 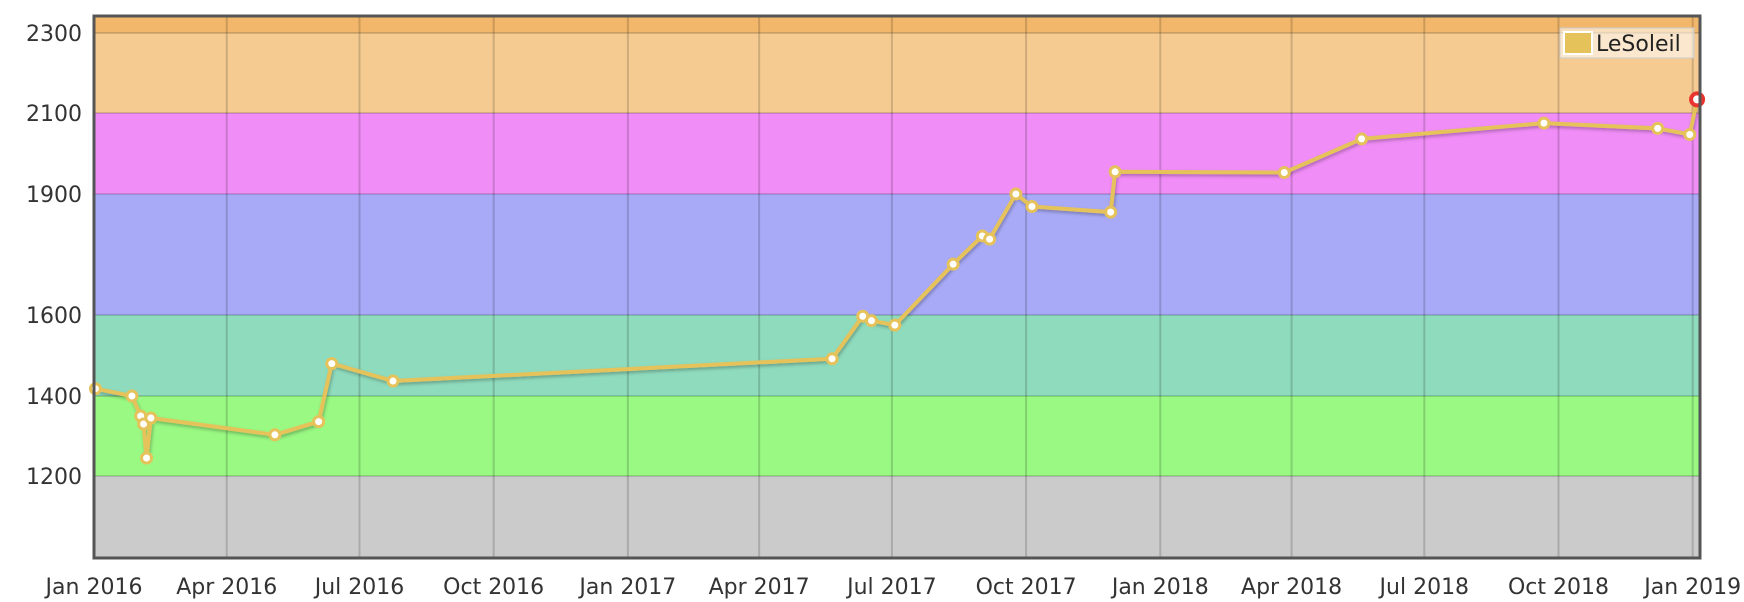 What do you see at coordinates (54, 34) in the screenshot?
I see `y-tick-label: 2300` at bounding box center [54, 34].